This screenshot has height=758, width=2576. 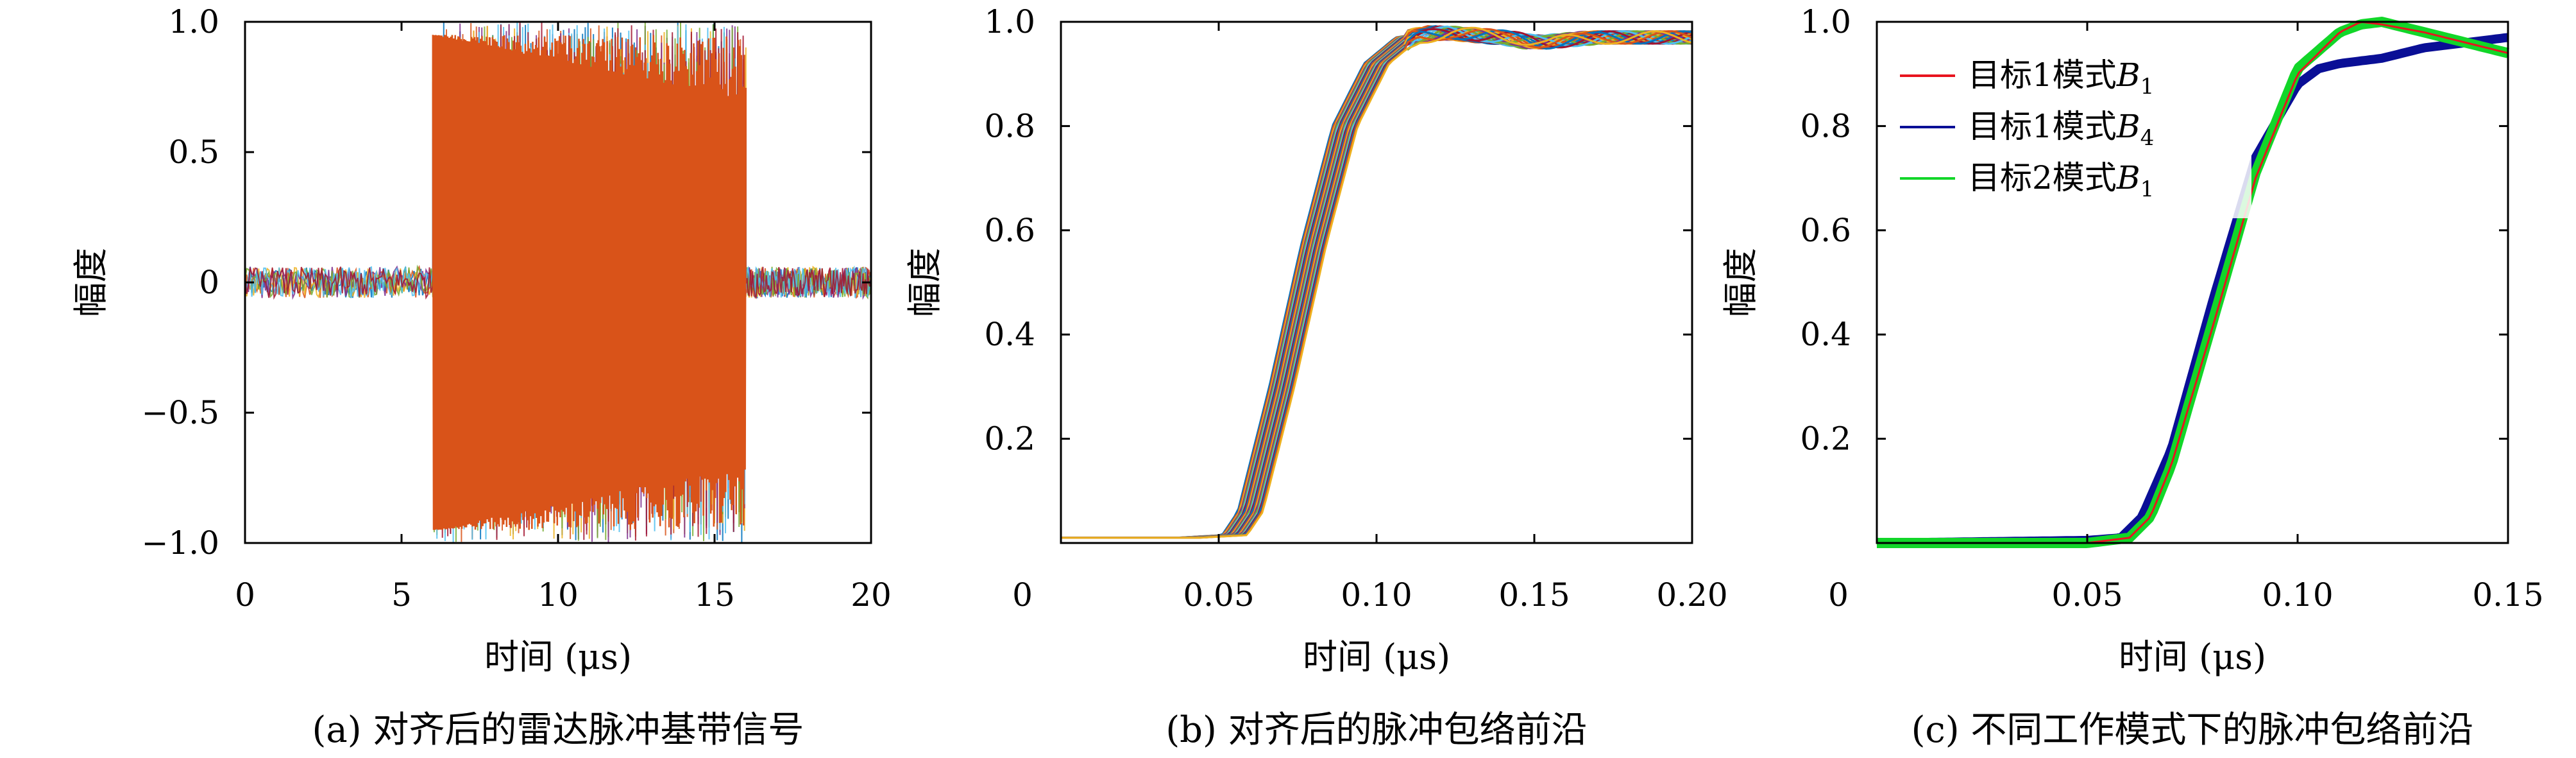 What do you see at coordinates (245, 595) in the screenshot?
I see `x-tick-label: 0` at bounding box center [245, 595].